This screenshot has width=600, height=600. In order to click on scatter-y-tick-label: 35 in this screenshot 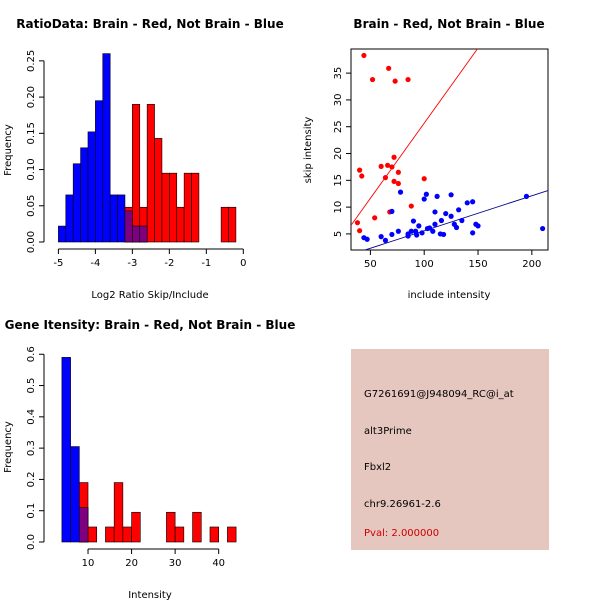, I will do `click(338, 73)`.